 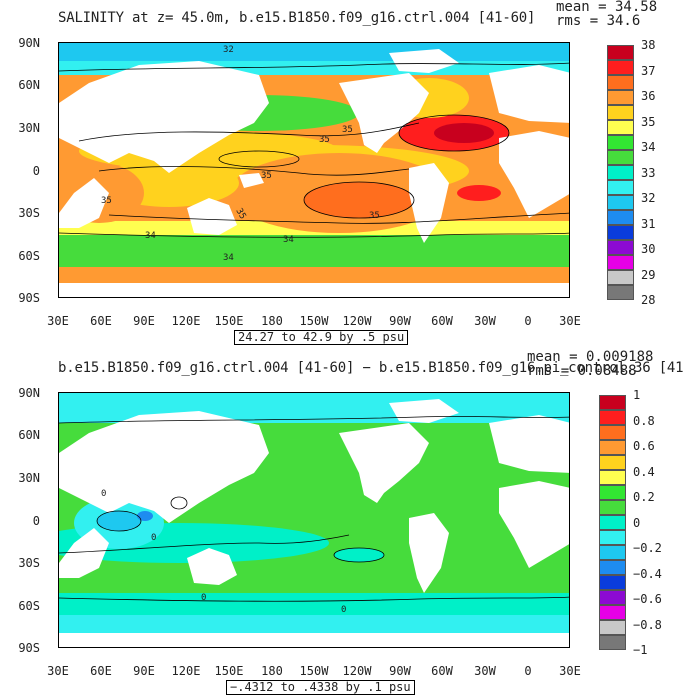 I want to click on rms-stat: rms = 0.08488, so click(x=582, y=371).